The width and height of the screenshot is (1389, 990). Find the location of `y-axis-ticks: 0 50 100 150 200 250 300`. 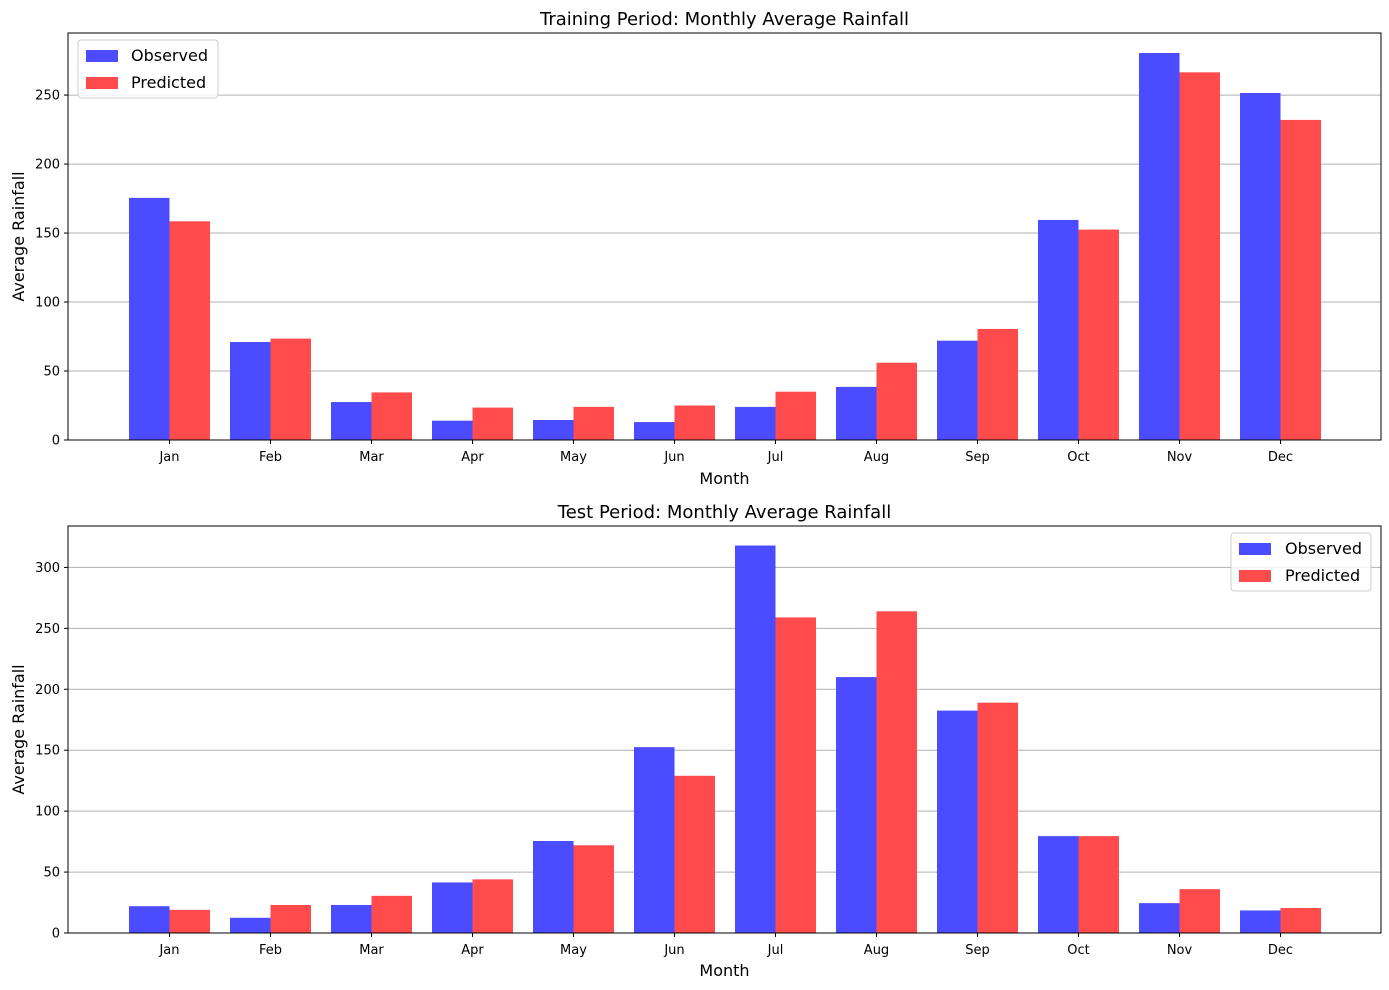

y-axis-ticks: 0 50 100 150 200 250 300 is located at coordinates (51, 751).